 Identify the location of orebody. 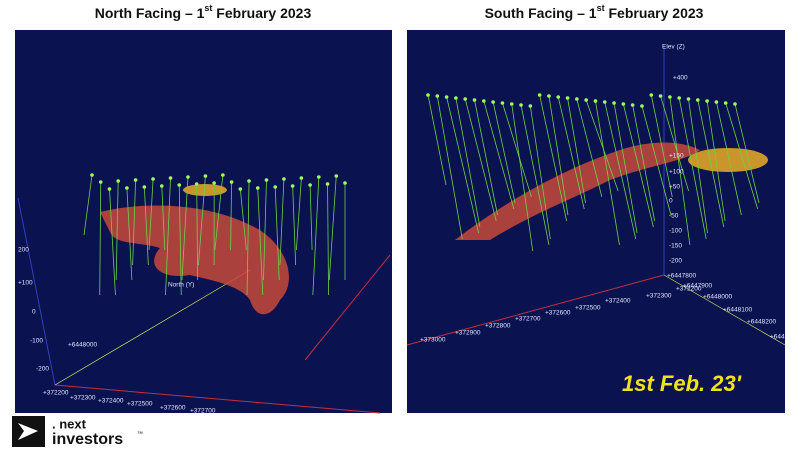
(194, 260).